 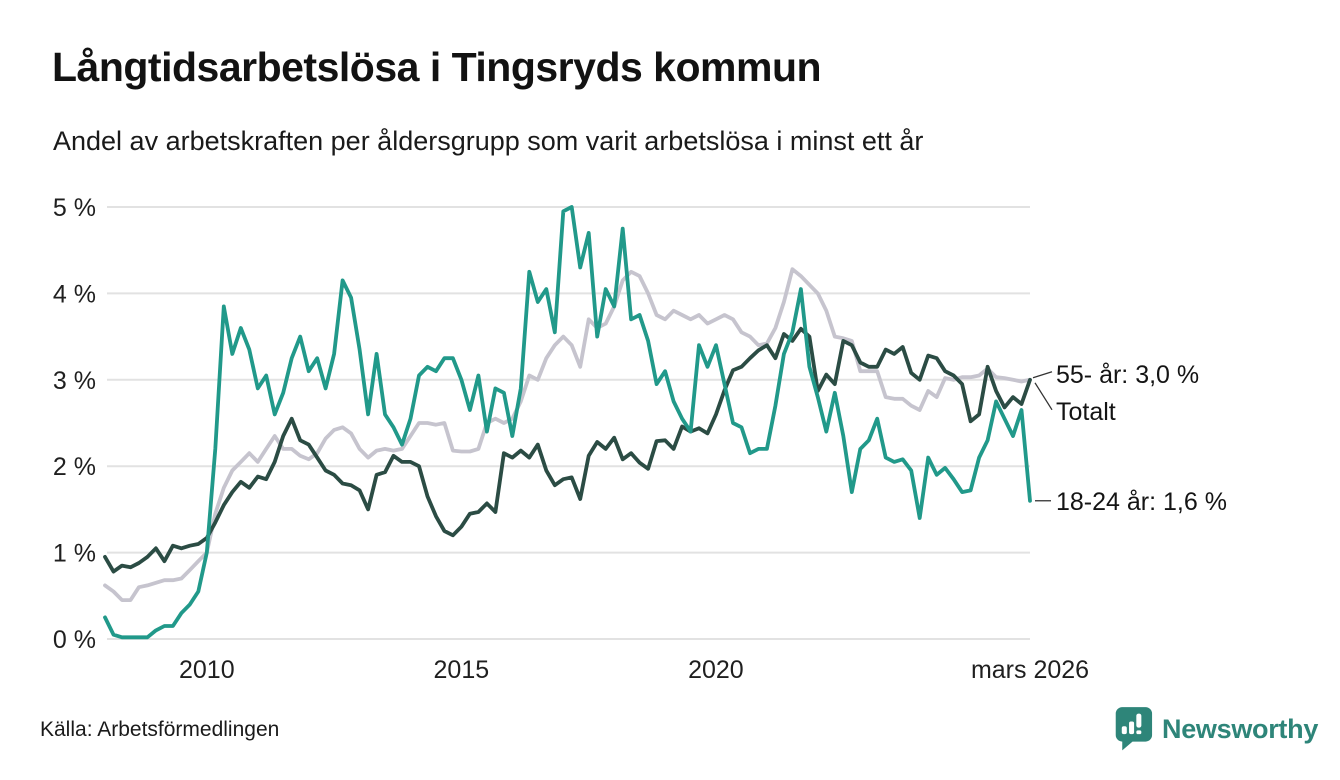 What do you see at coordinates (74, 424) in the screenshot?
I see `y-axis-labels: 0 % 1 % 2 % 3 % 4 % 5 %` at bounding box center [74, 424].